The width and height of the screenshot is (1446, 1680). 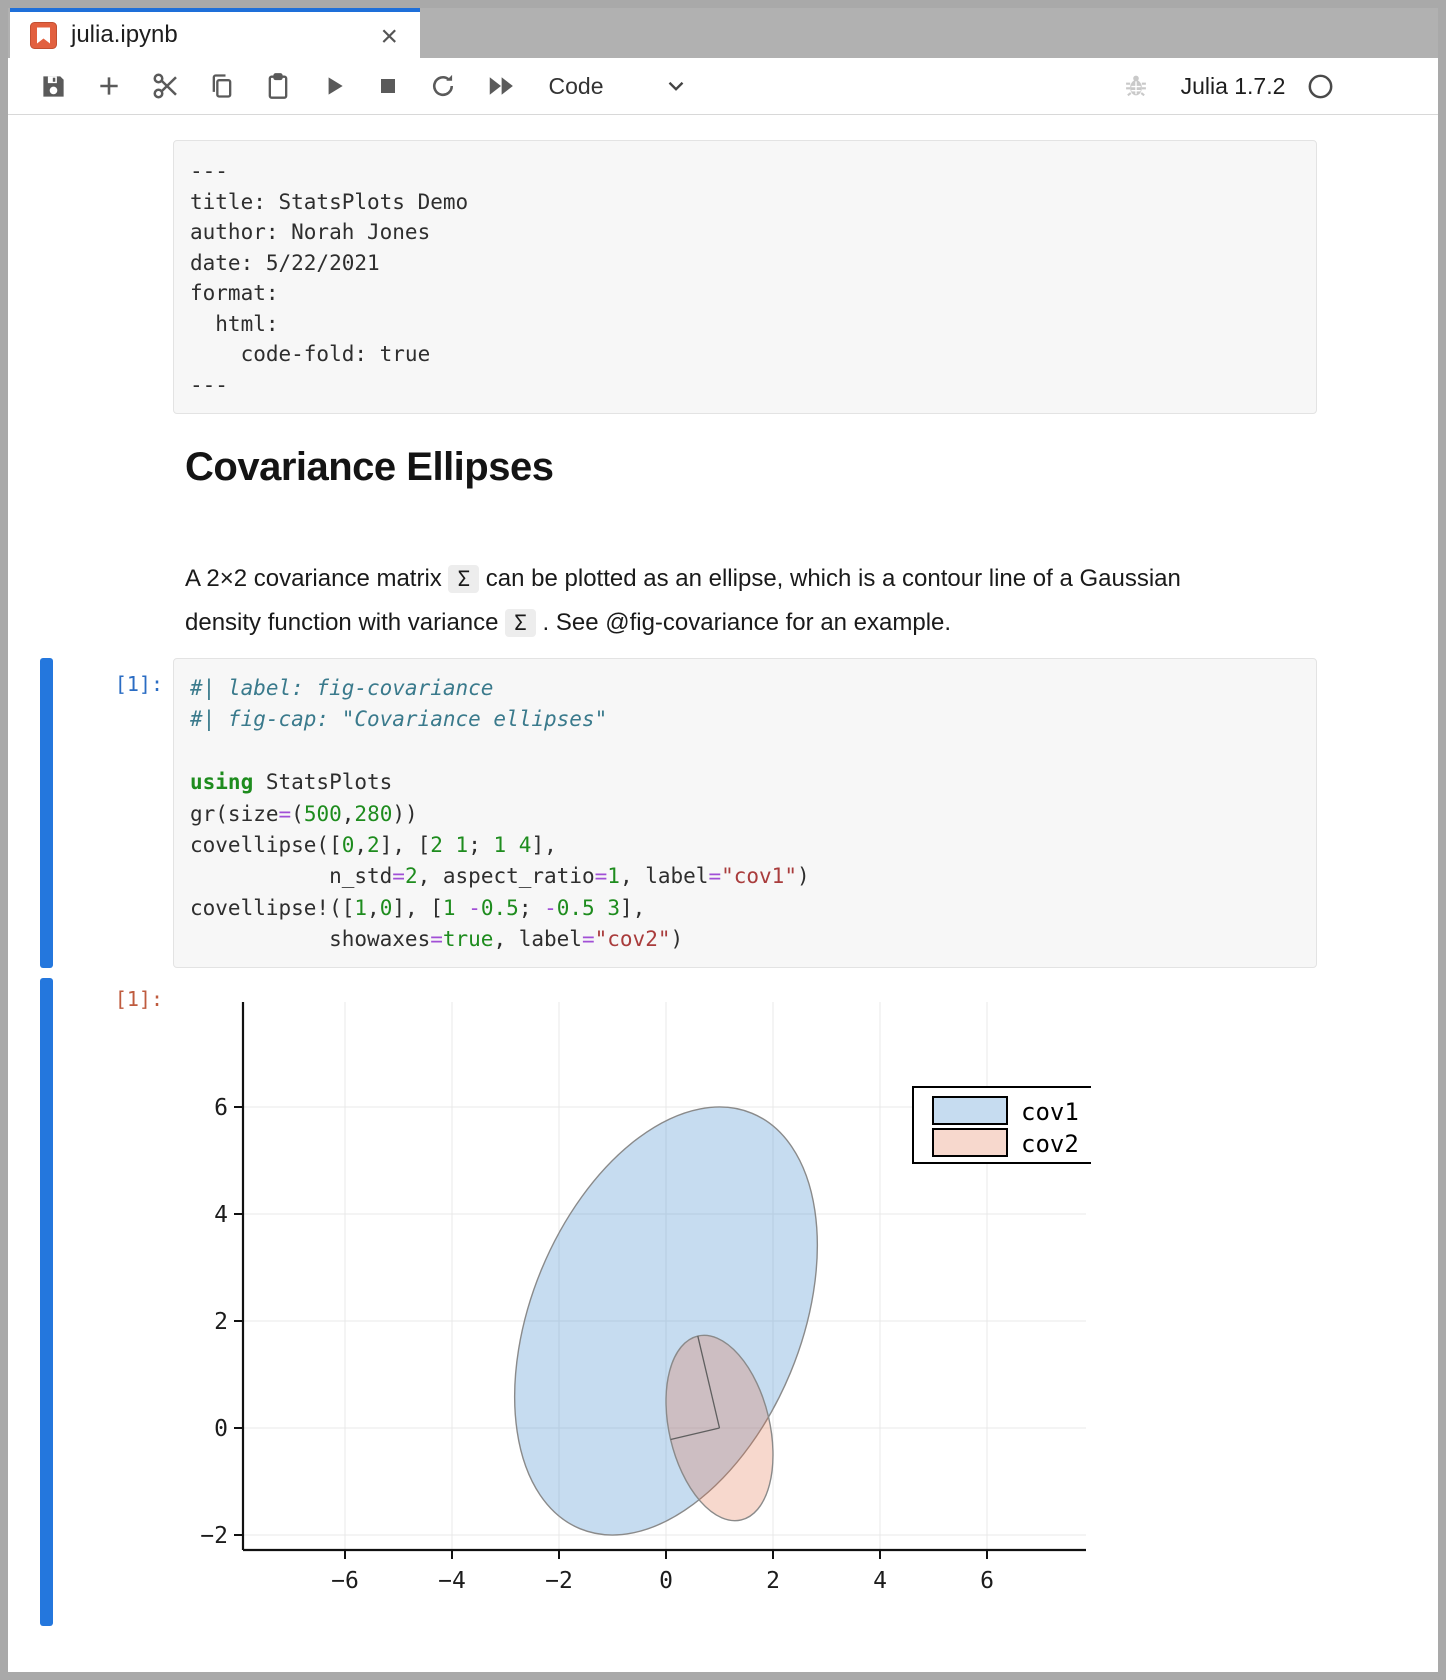 I want to click on copy-cells-button, so click(x=222, y=86).